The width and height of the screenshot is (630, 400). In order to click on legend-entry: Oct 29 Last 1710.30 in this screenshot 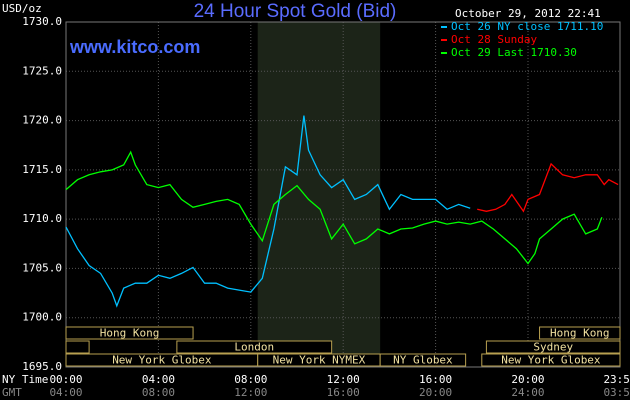, I will do `click(514, 52)`.